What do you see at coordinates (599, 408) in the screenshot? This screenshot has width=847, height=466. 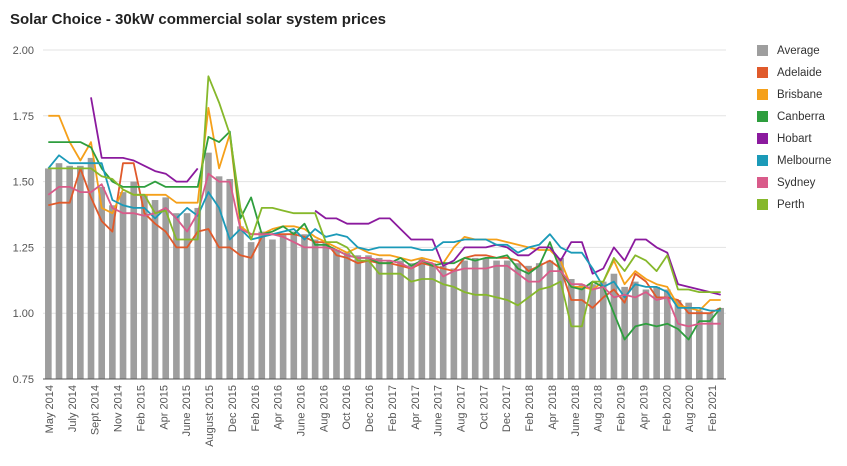 I see `x-tick-label: Aug 2018` at bounding box center [599, 408].